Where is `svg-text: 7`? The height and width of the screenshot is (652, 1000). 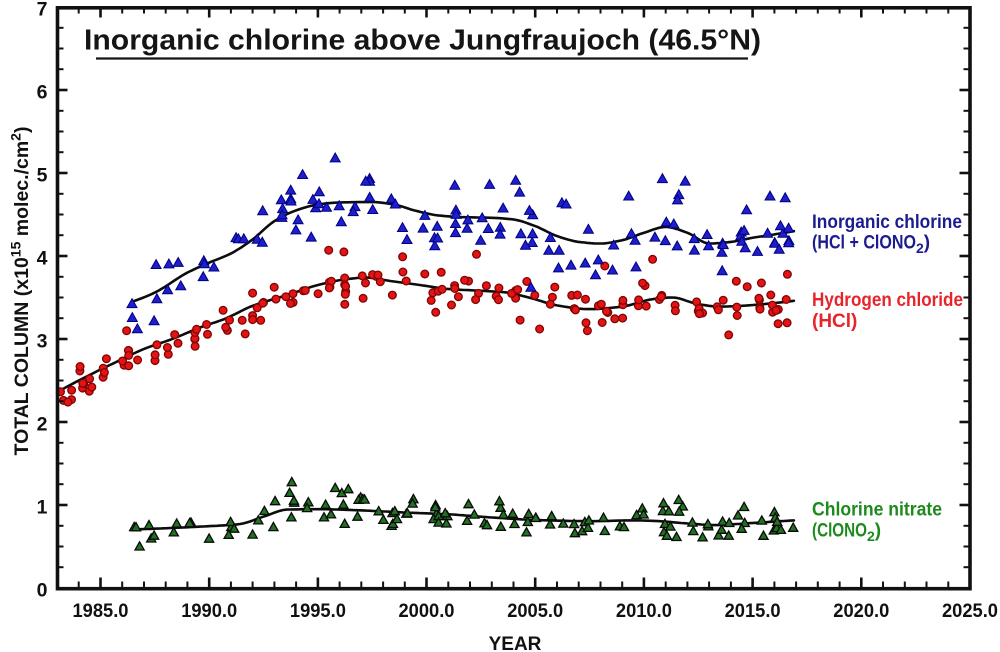 svg-text: 7 is located at coordinates (42, 10).